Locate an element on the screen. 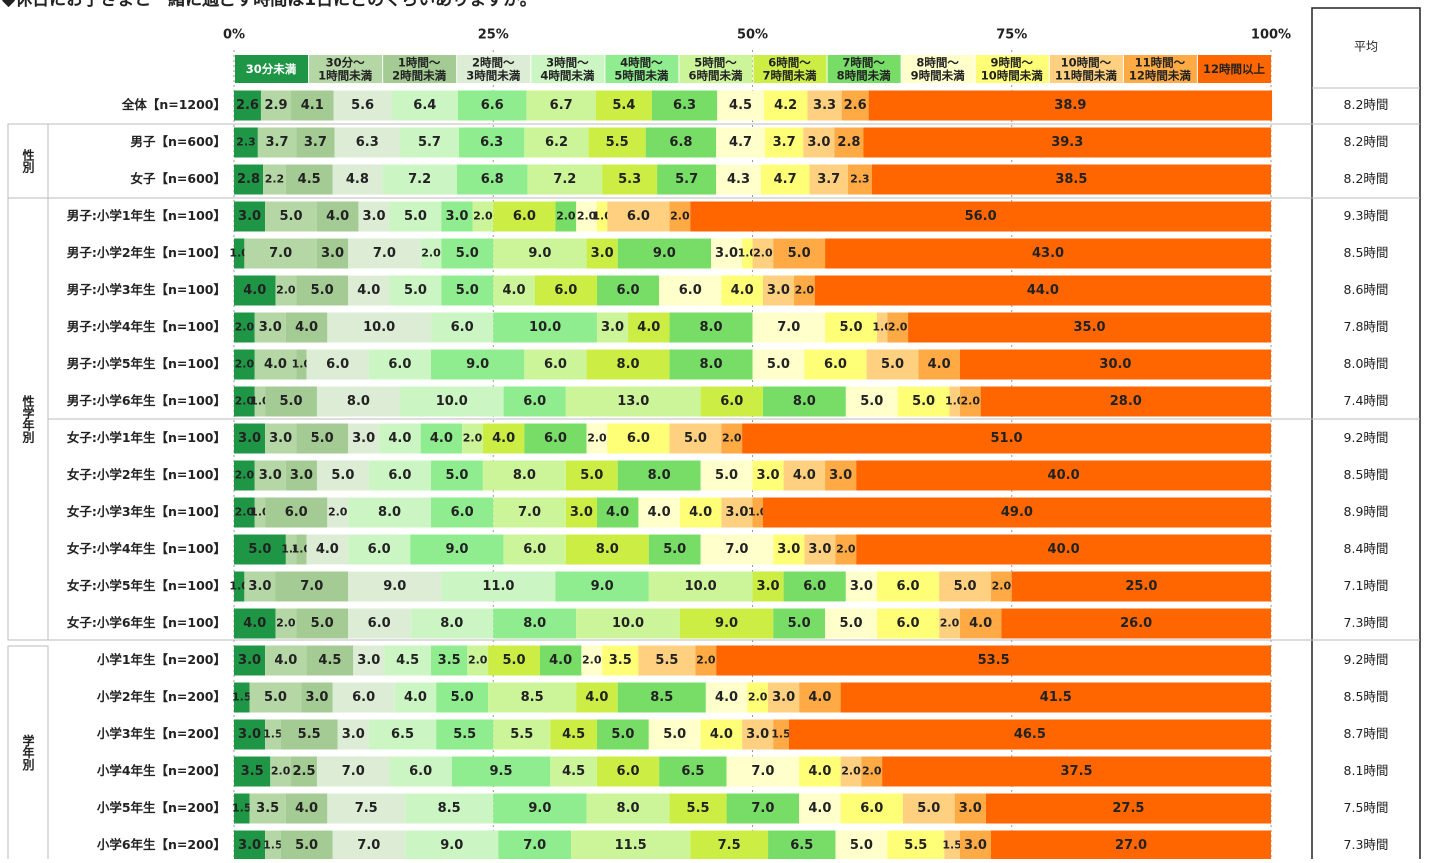 Image resolution: width=1429 pixels, height=863 pixels. value-label: 2.3 is located at coordinates (246, 142).